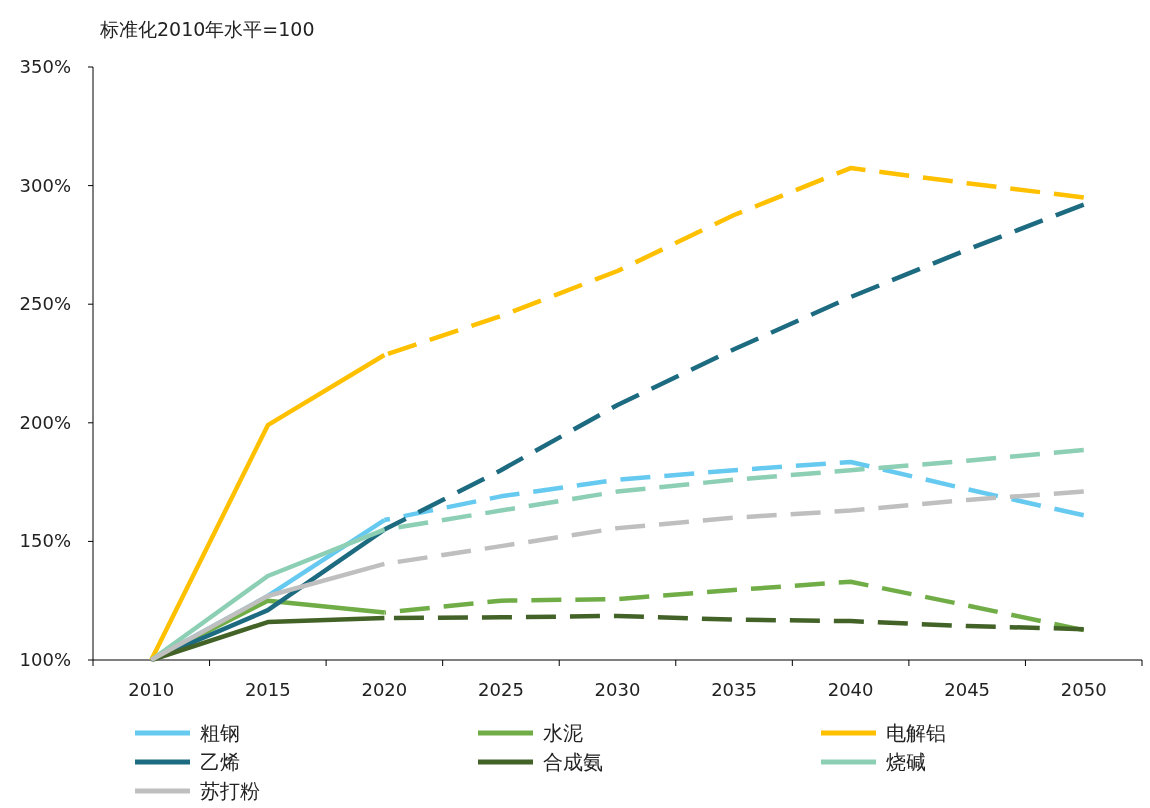 The image size is (1150, 808). What do you see at coordinates (45, 541) in the screenshot?
I see `y-tick-label: 150%` at bounding box center [45, 541].